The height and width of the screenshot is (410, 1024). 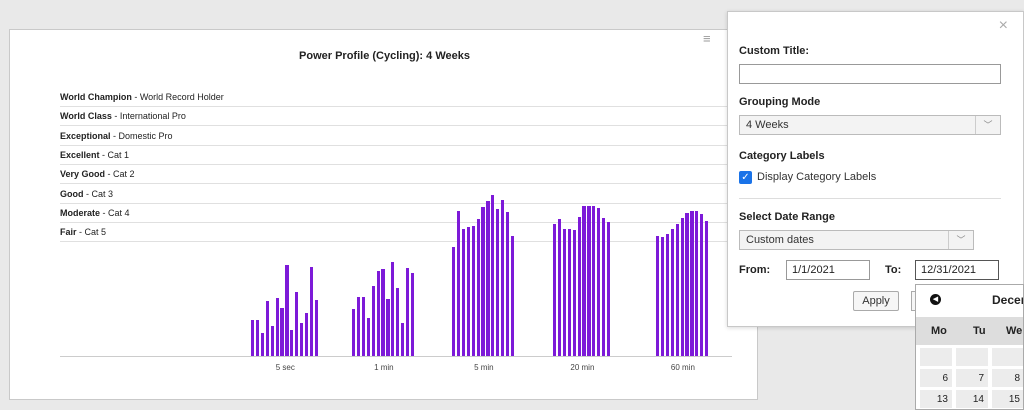 What do you see at coordinates (1007, 378) in the screenshot?
I see `calendar-day: 8` at bounding box center [1007, 378].